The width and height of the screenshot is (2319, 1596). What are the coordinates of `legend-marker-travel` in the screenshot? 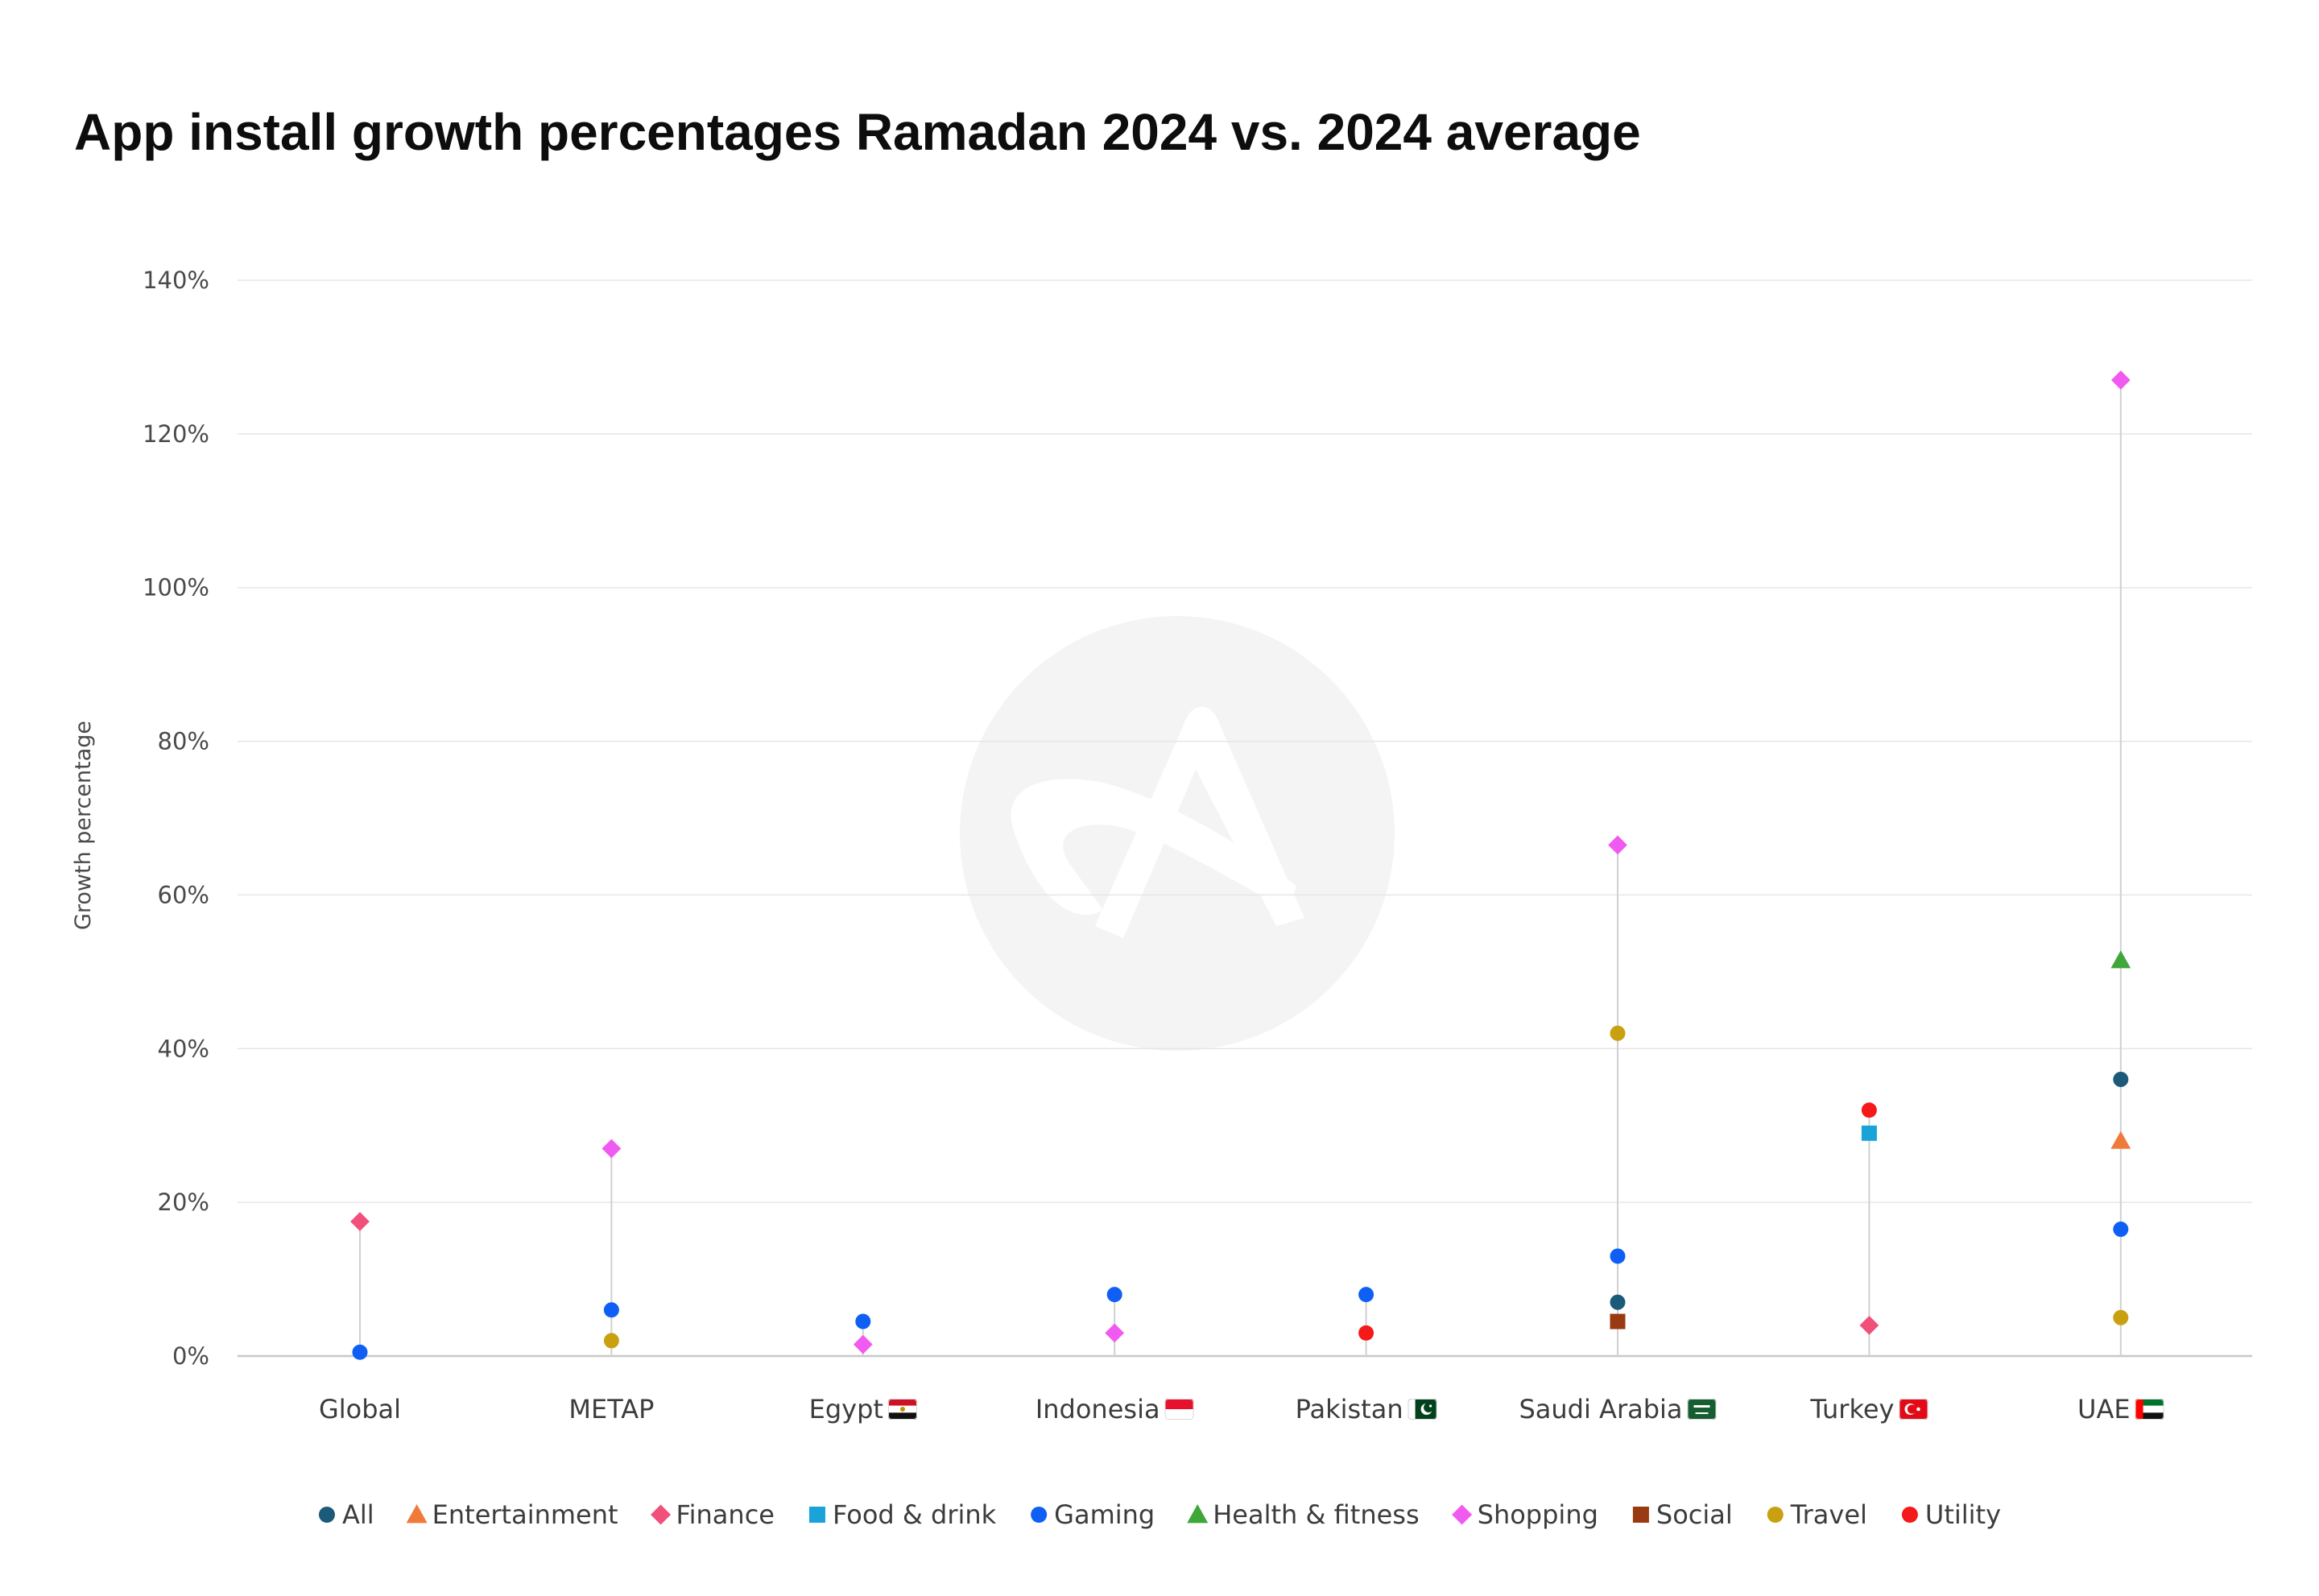 It's located at (1775, 1515).